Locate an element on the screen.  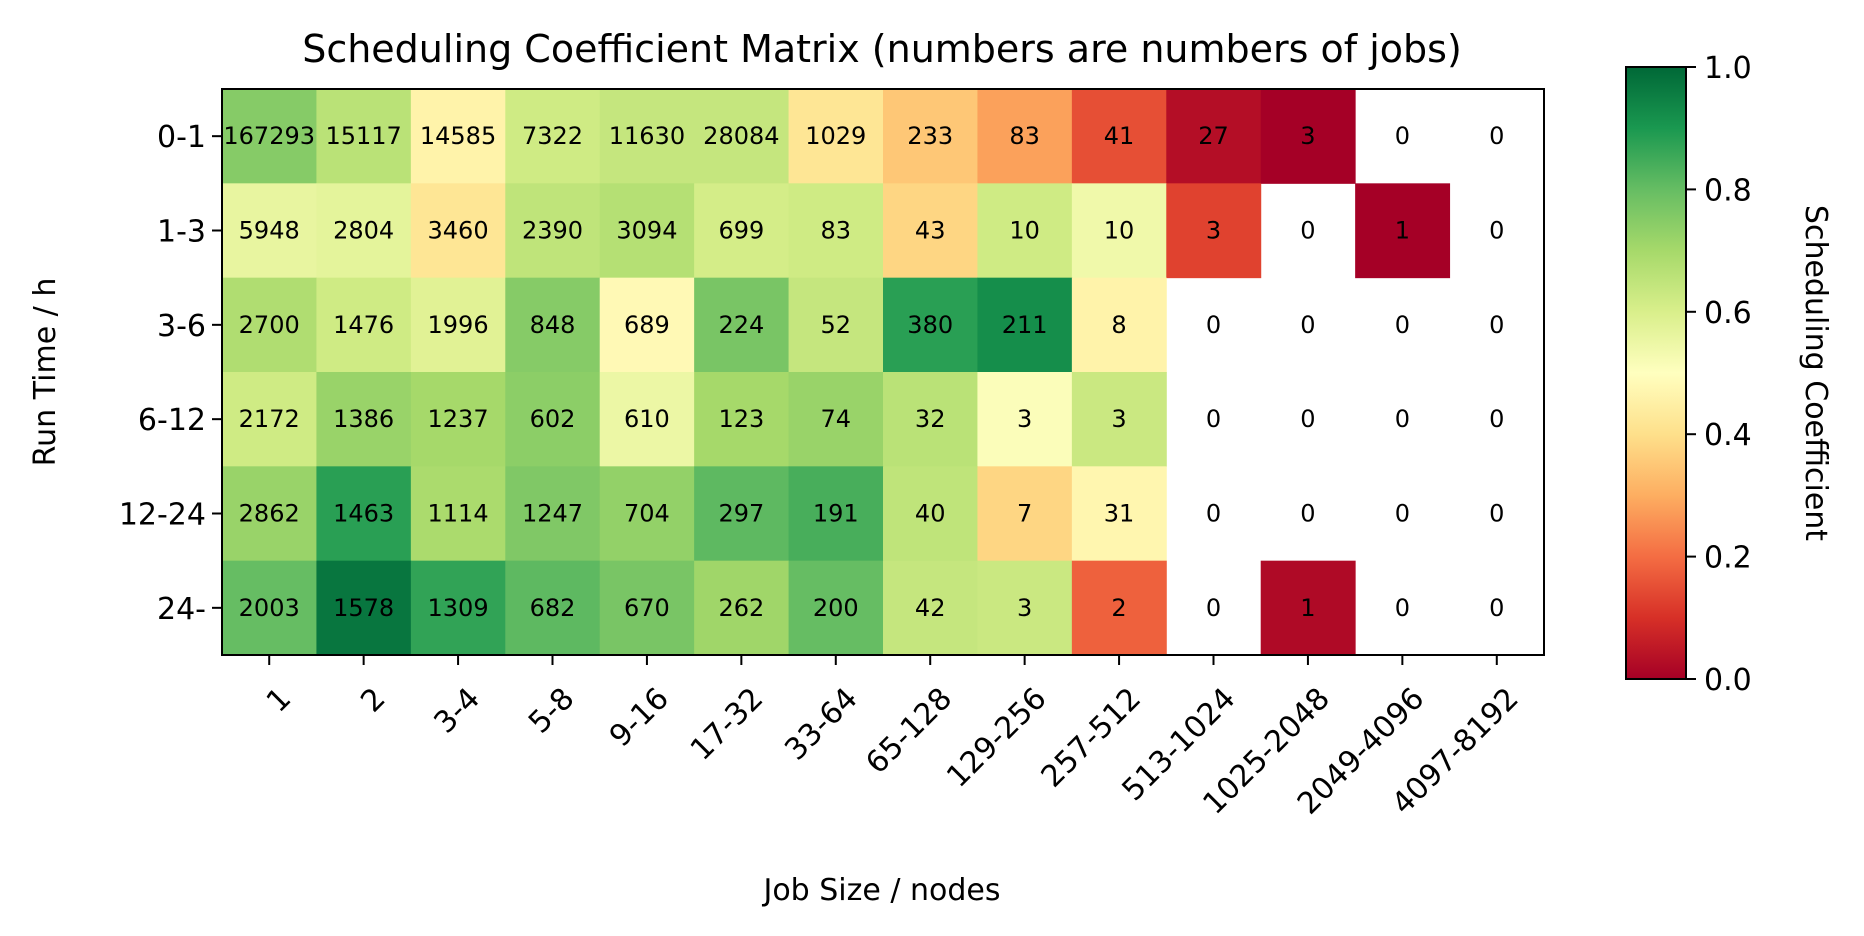
cell-value: 3094 is located at coordinates (646, 231).